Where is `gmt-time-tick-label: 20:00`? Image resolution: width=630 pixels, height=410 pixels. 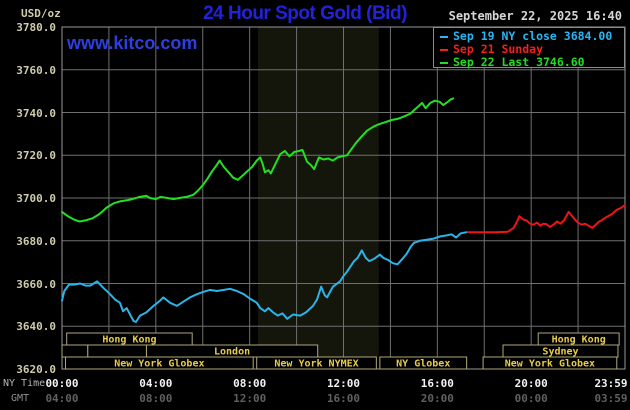
gmt-time-tick-label: 20:00 is located at coordinates (437, 398).